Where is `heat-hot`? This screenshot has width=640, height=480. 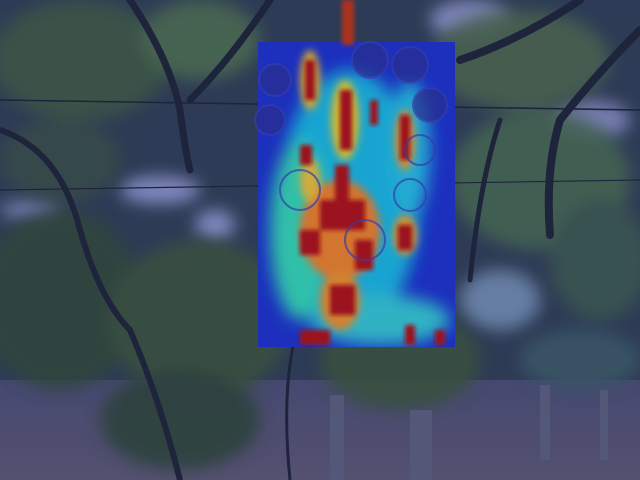 heat-hot is located at coordinates (372, 202).